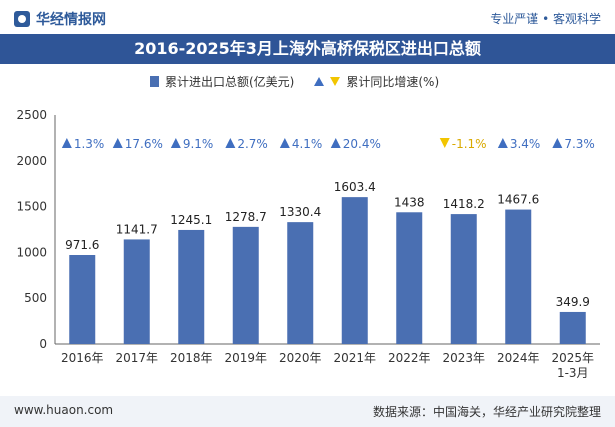  What do you see at coordinates (137, 229) in the screenshot?
I see `bar-value-label: 1141.7` at bounding box center [137, 229].